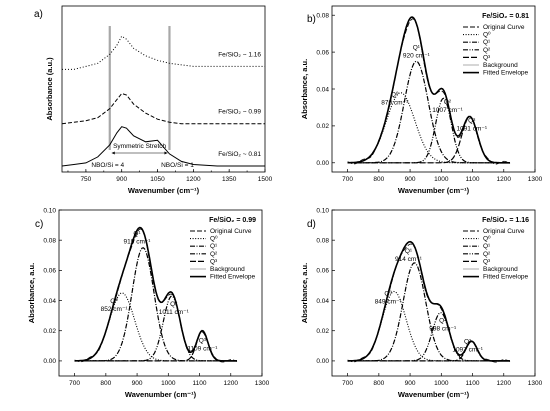 This screenshot has width=550, height=411. Describe the element at coordinates (505, 220) in the screenshot. I see `legend-title: Fe/SiO₂ = 1.16` at that location.